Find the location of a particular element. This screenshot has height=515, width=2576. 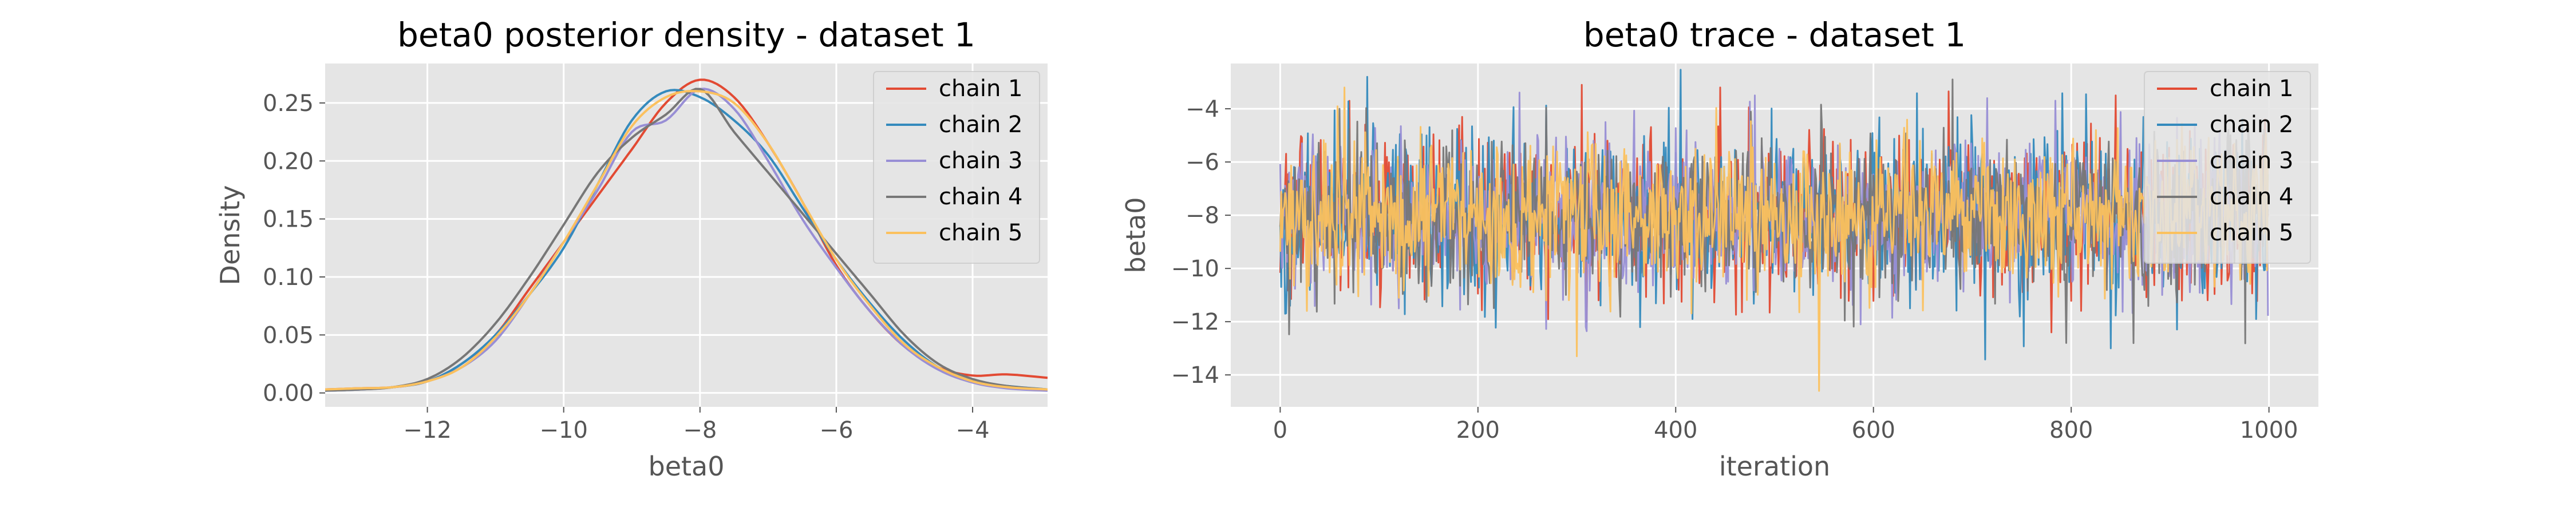

y-tick-label: −14 is located at coordinates (1195, 375).